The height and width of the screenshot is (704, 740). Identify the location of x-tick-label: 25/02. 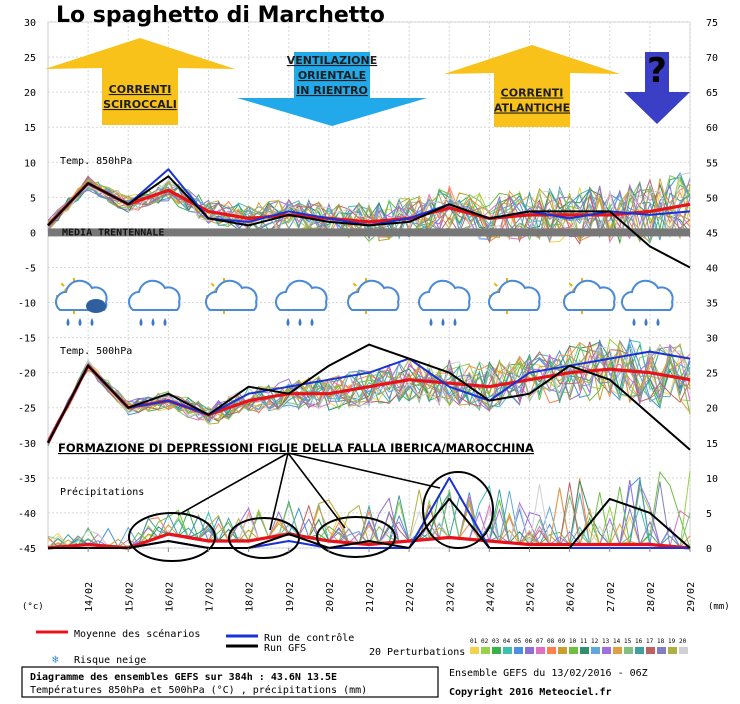
(531, 597).